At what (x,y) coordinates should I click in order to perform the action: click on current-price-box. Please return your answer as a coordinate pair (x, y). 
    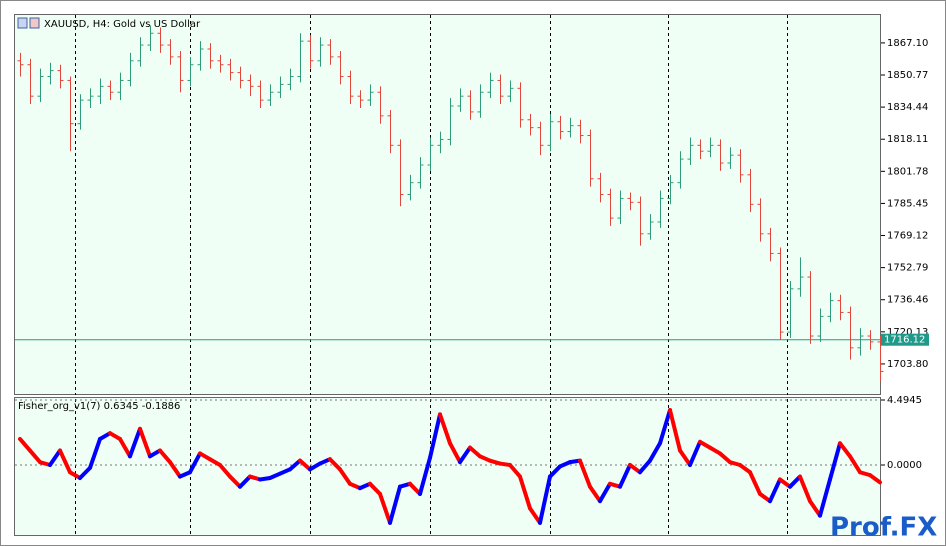
    Looking at the image, I should click on (905, 339).